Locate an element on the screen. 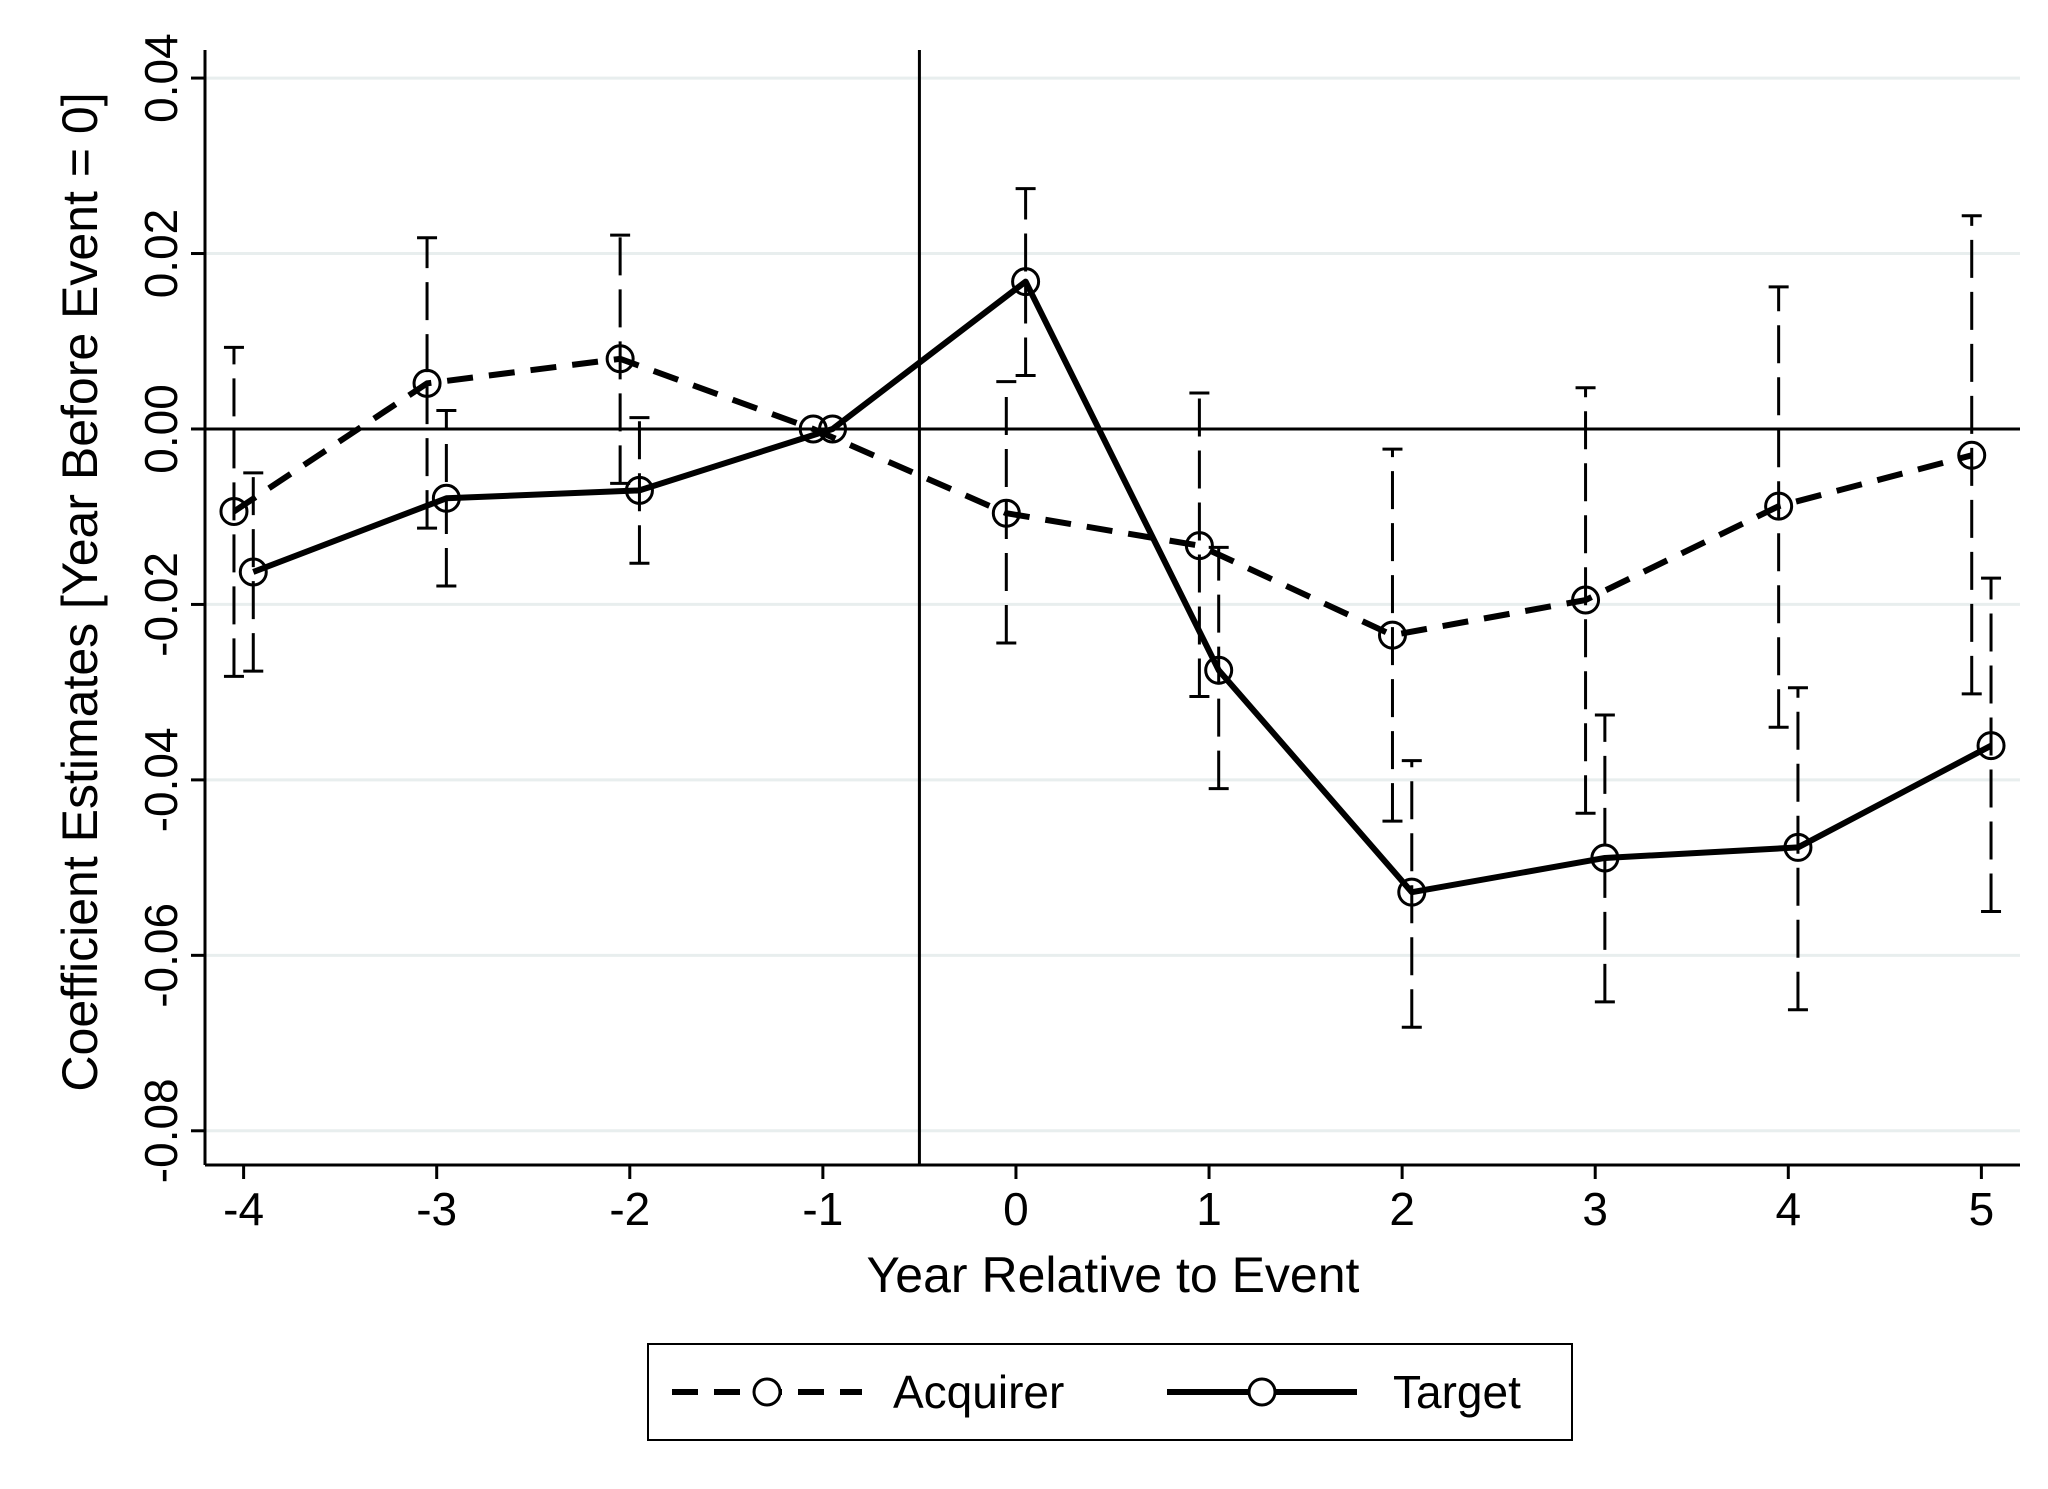 Image resolution: width=2048 pixels, height=1489 pixels. x-tick-label: 2 is located at coordinates (1402, 1209).